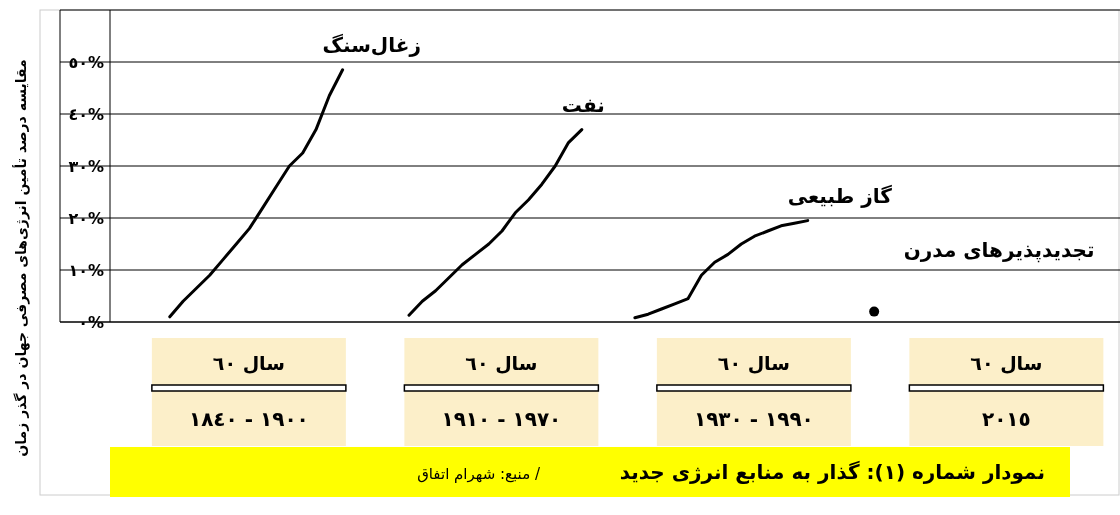  What do you see at coordinates (371, 44) in the screenshot?
I see `series-label: زغال‌سنگ` at bounding box center [371, 44].